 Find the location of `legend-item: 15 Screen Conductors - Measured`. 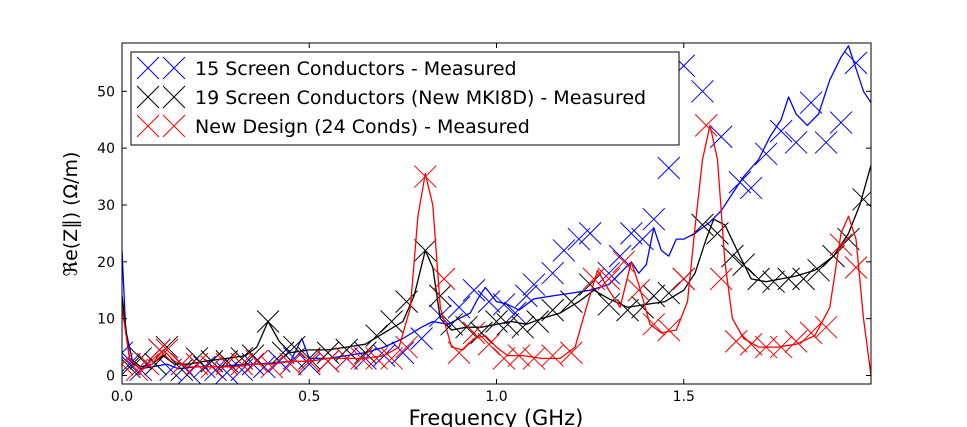

legend-item: 15 Screen Conductors - Measured is located at coordinates (326, 68).